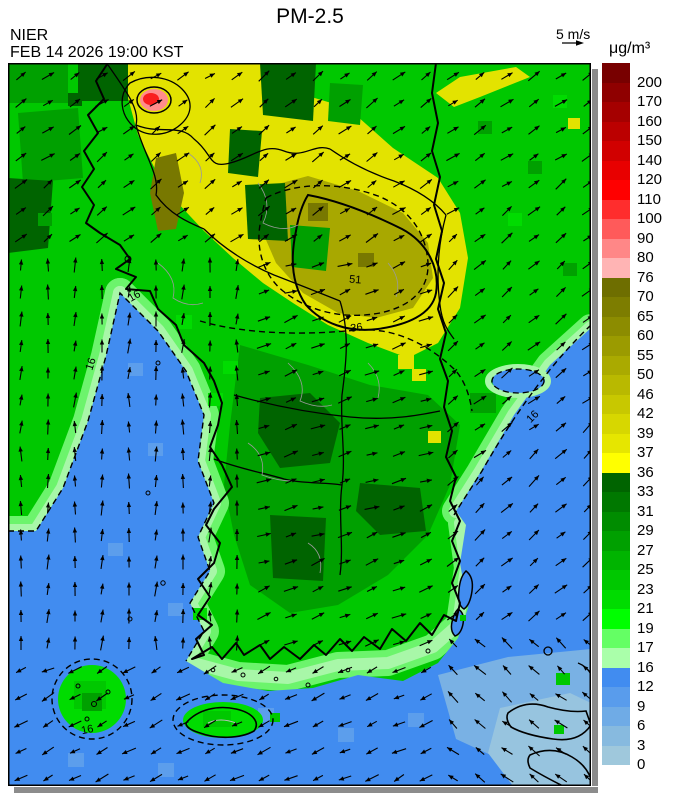 The image size is (673, 795). I want to click on colorbar-label: 120, so click(650, 179).